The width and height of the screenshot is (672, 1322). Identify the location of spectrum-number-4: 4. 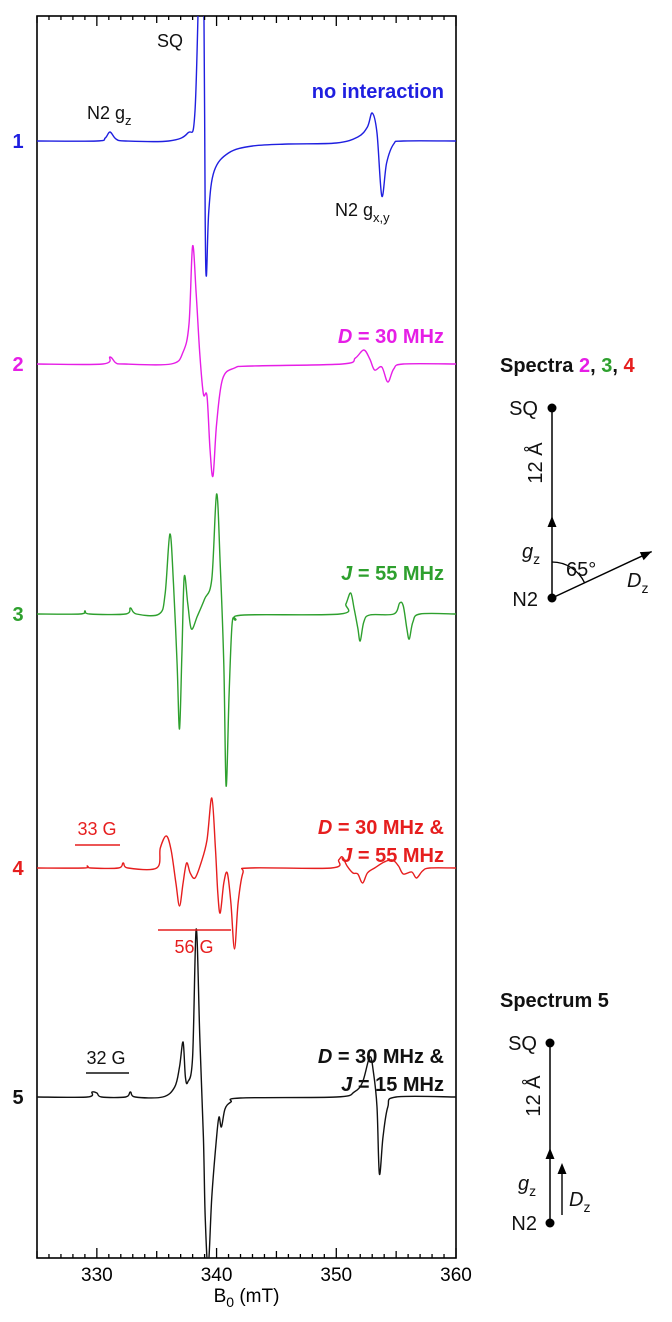
(18, 869).